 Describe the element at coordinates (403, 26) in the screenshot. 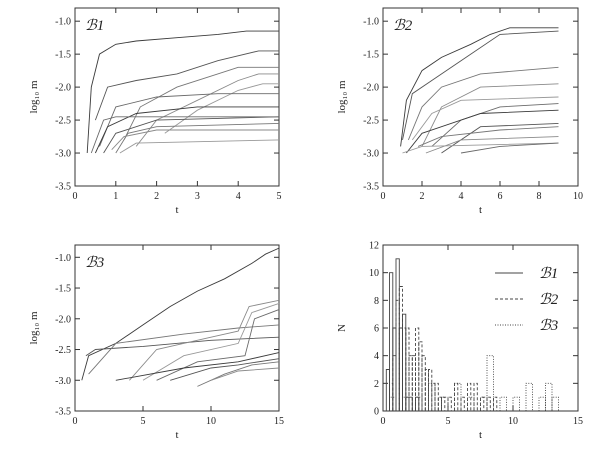

I see `panel-label: ℬ2` at that location.